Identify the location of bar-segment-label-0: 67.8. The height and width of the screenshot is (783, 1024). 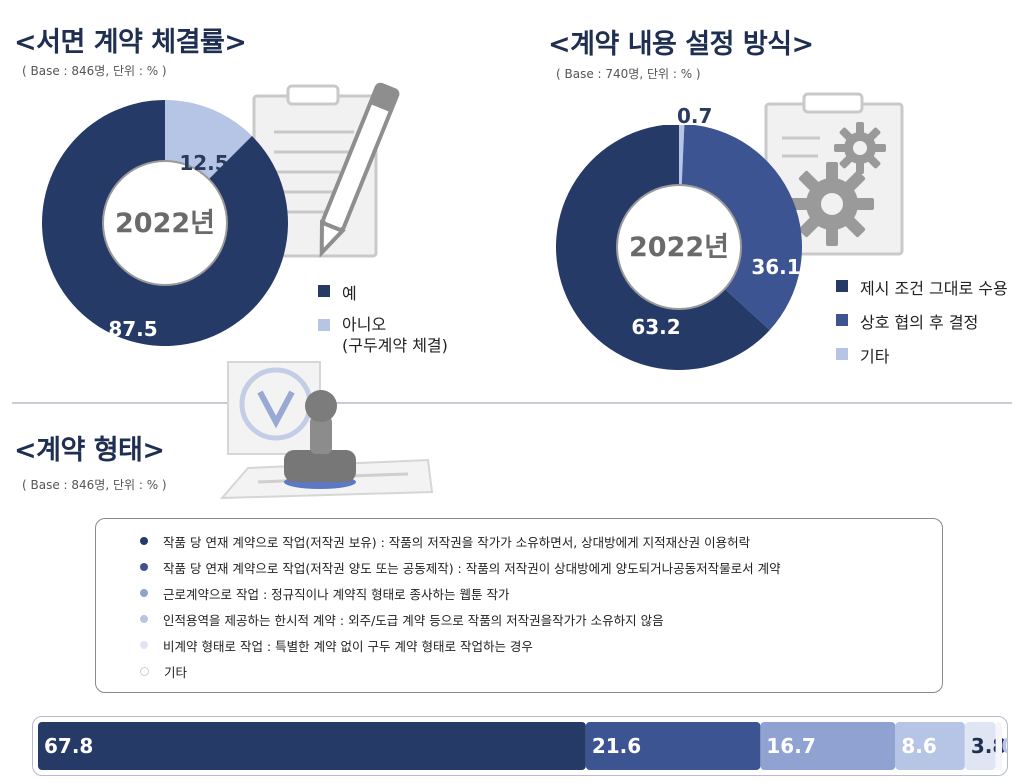
(68, 746).